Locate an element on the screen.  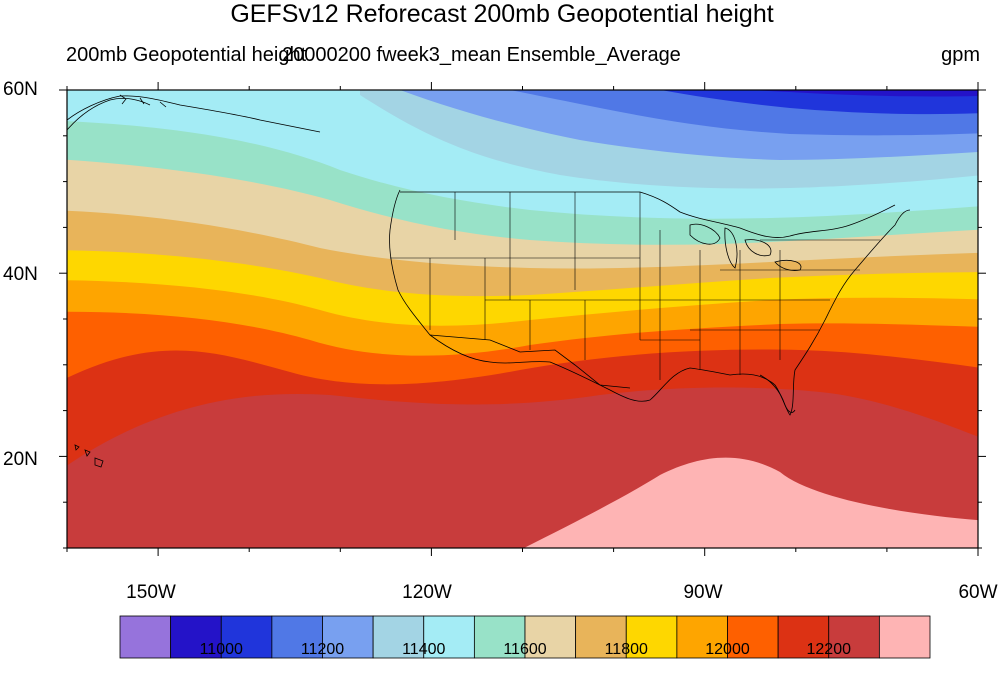
hawaii-islands is located at coordinates (89, 456).